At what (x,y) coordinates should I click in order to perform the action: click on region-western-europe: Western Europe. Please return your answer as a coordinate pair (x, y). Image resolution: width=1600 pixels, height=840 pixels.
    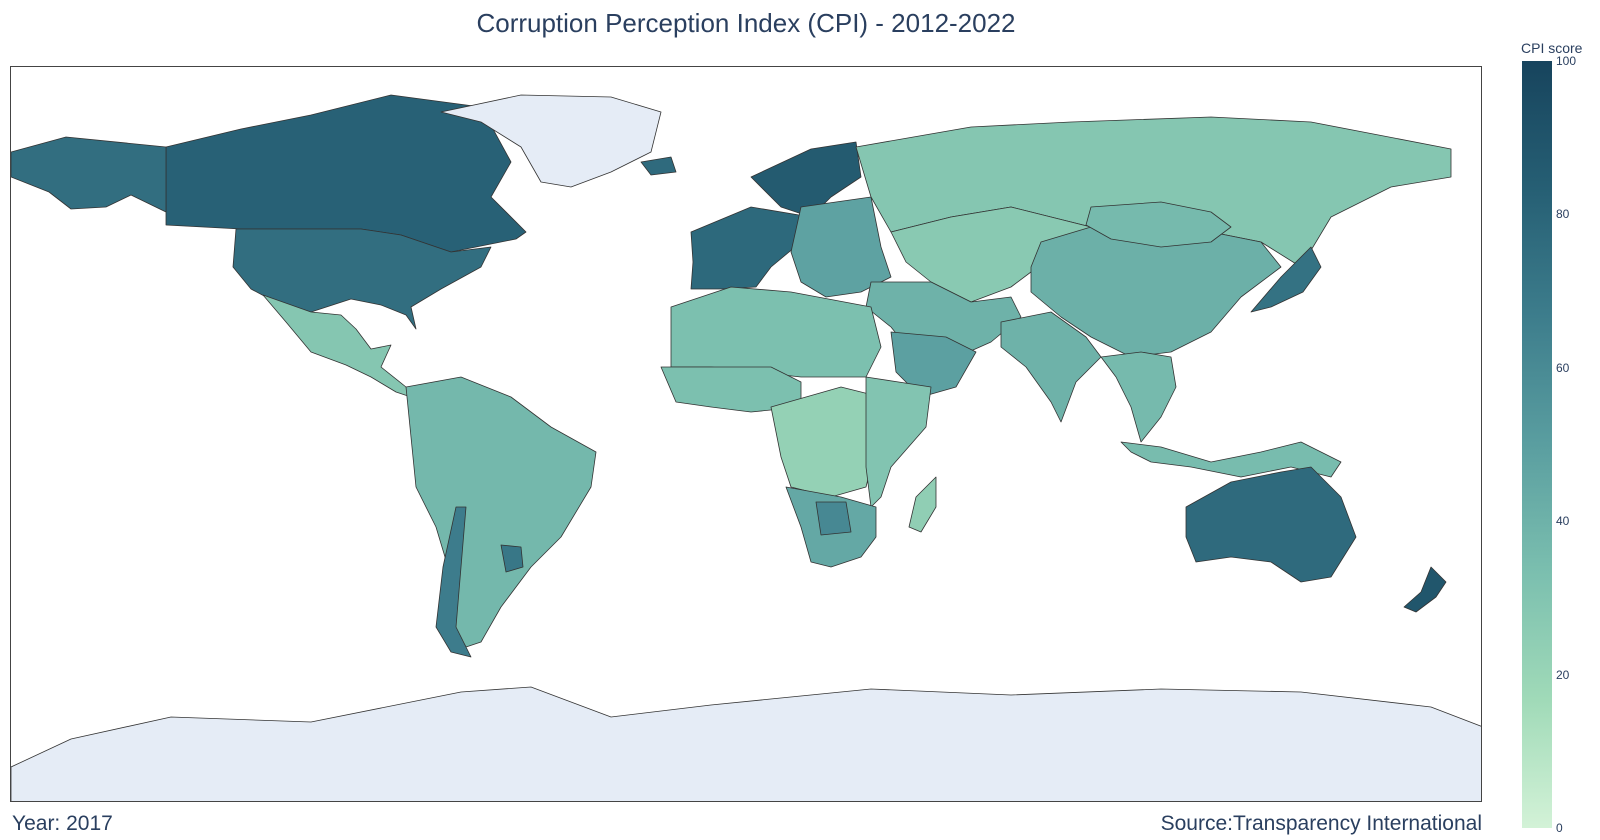
    Looking at the image, I should click on (751, 248).